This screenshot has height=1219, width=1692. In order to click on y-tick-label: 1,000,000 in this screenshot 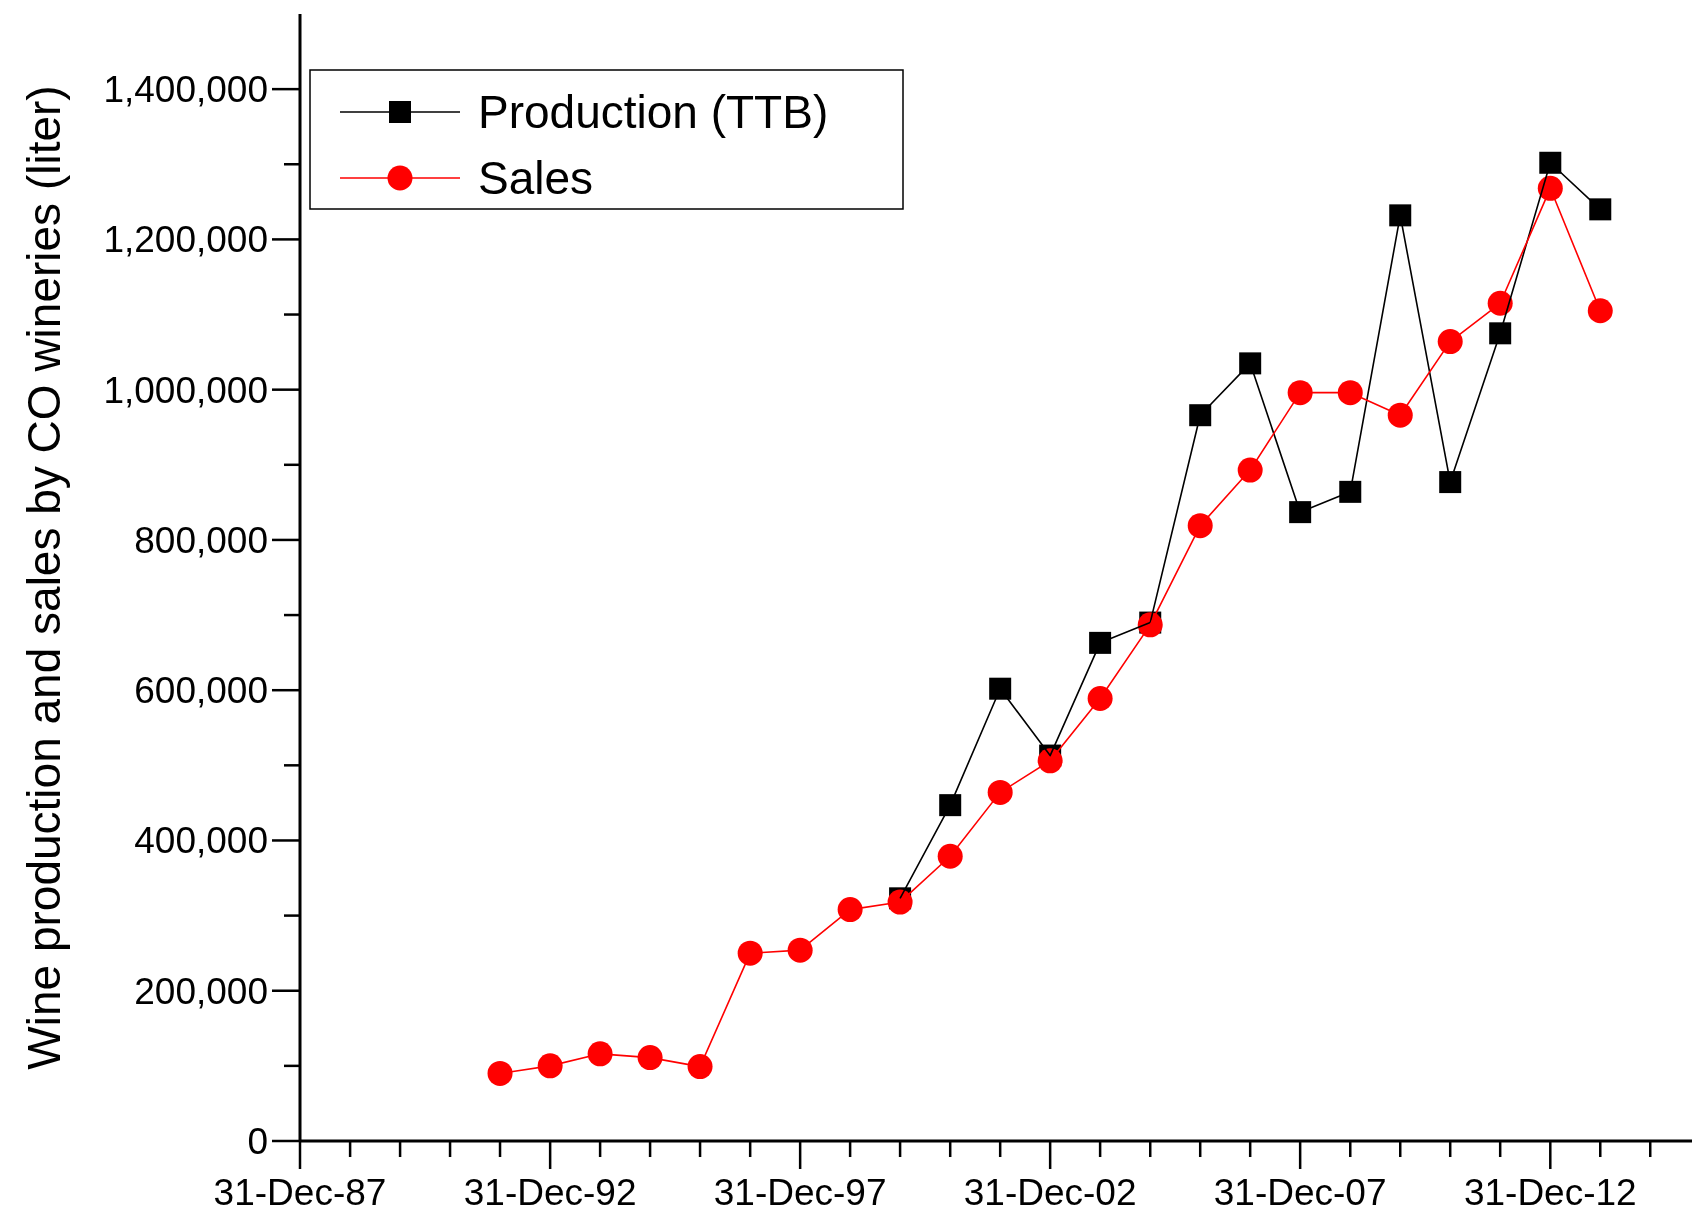, I will do `click(185, 390)`.